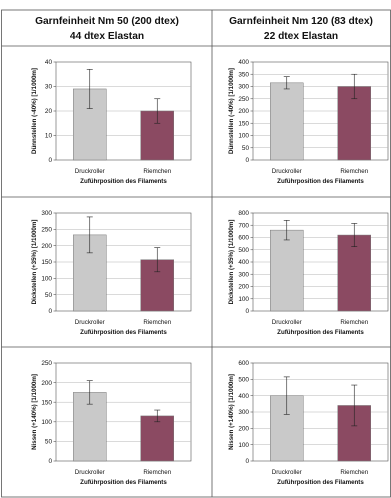 This screenshot has width=391, height=498. What do you see at coordinates (107, 21) in the screenshot?
I see `header-col1-line1: Garnfeinheit Nm 50 (200 dtex)` at bounding box center [107, 21].